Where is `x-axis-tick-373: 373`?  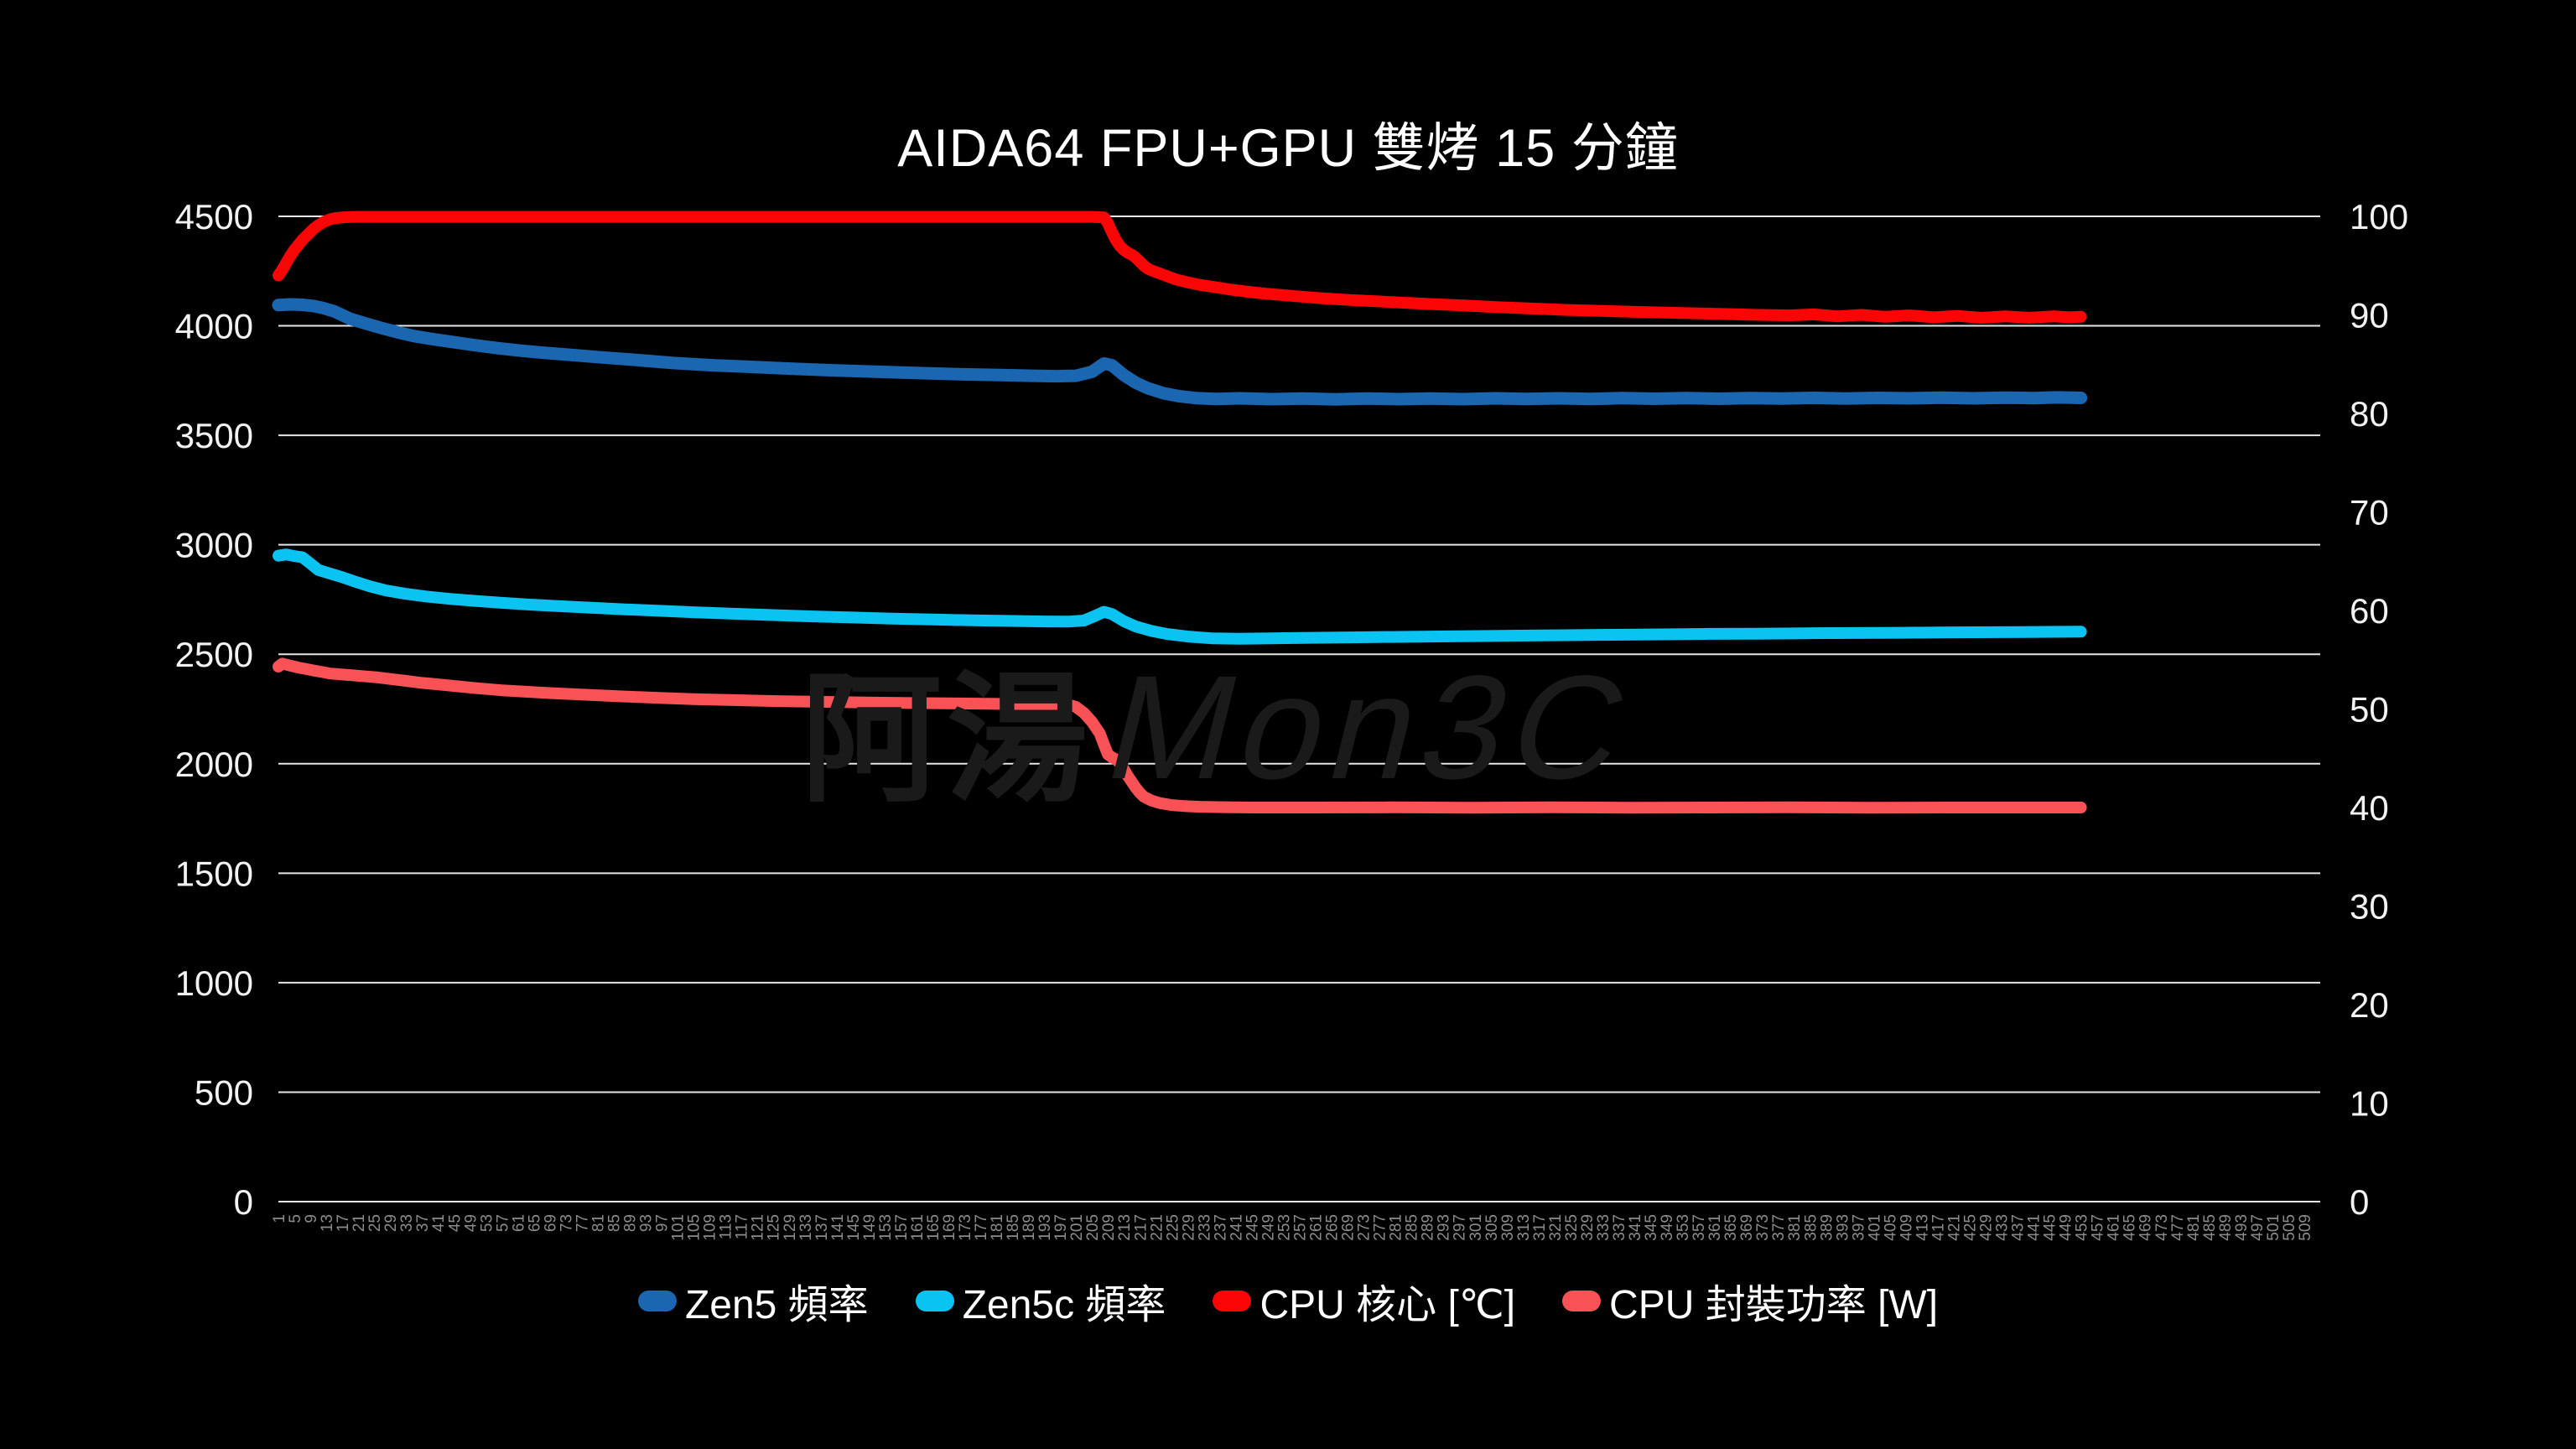
x-axis-tick-373: 373 is located at coordinates (1763, 1227).